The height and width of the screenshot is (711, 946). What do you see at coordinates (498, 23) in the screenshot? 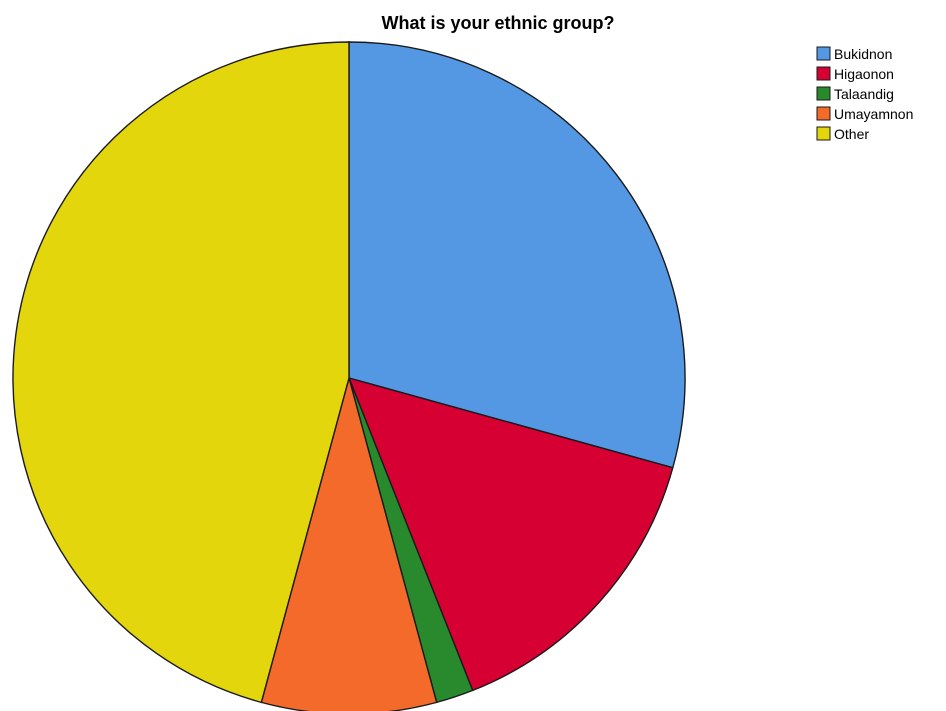
I see `chart-title: What is your ethnic group?` at bounding box center [498, 23].